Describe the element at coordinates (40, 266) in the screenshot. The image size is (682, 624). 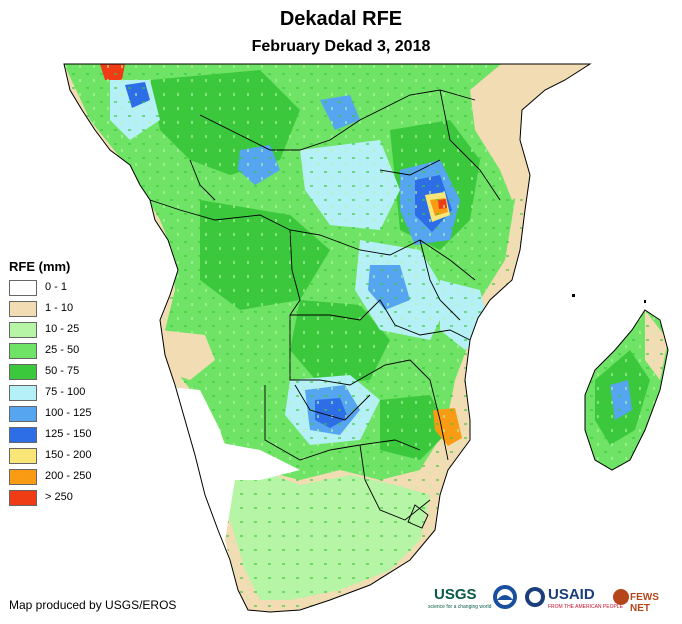
I see `legend-title: RFE (mm)` at that location.